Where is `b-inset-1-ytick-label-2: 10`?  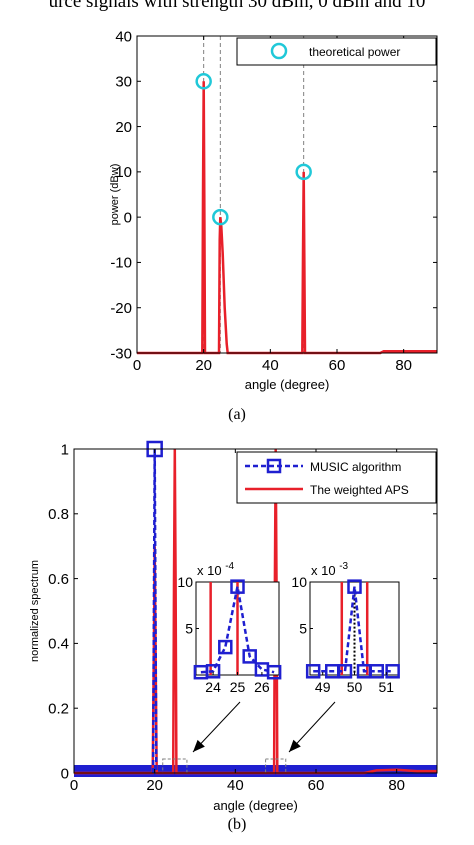 b-inset-1-ytick-label-2: 10 is located at coordinates (185, 582).